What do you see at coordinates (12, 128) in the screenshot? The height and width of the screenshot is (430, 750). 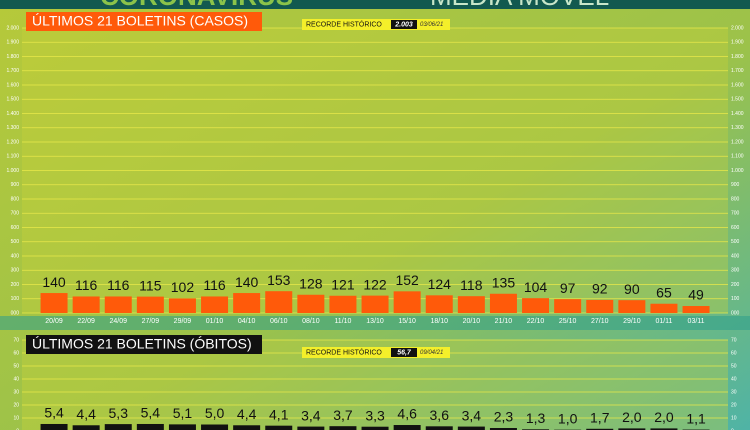 I see `y-tick-label: 1.300` at bounding box center [12, 128].